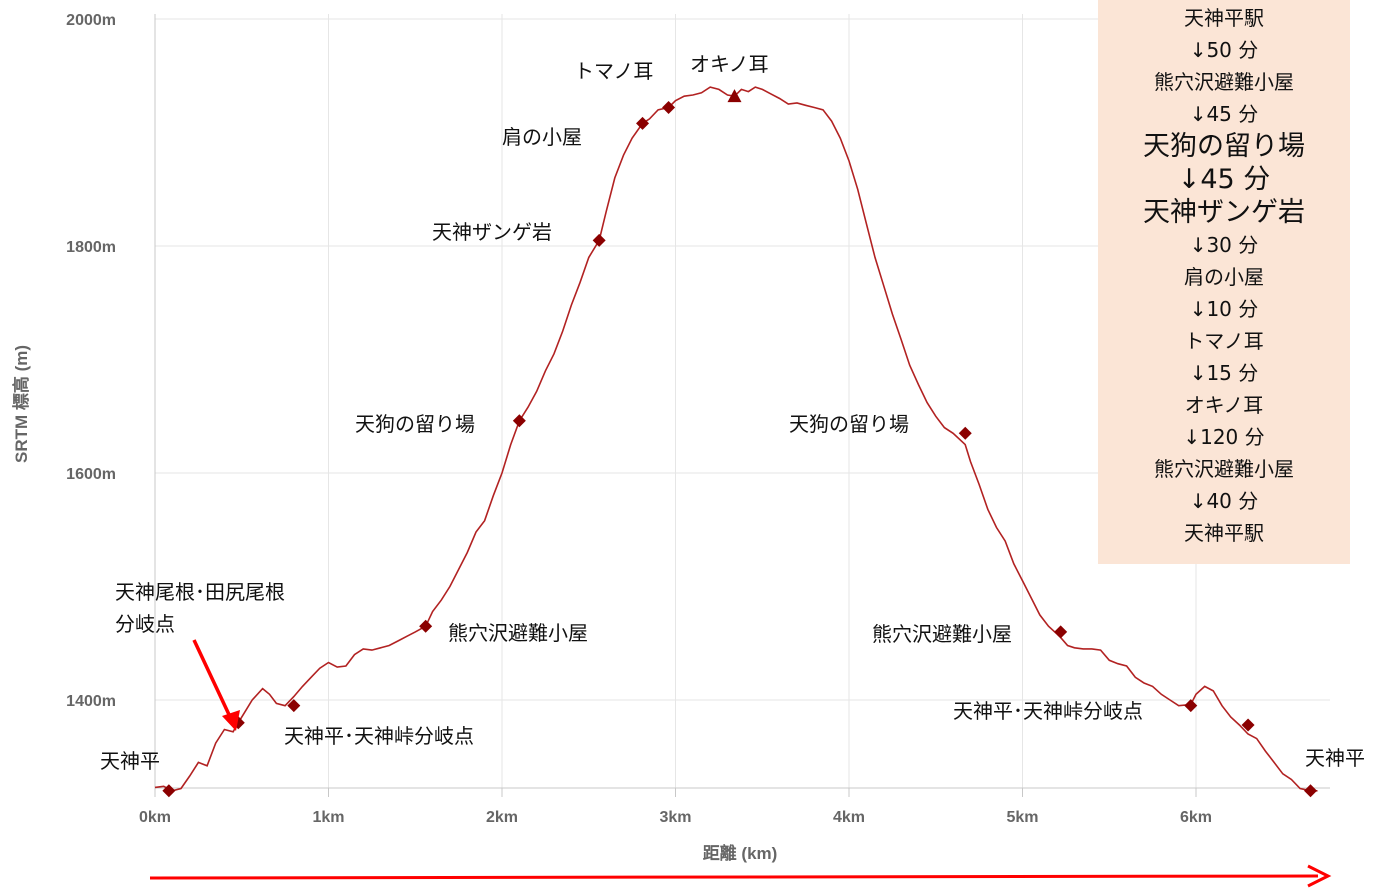 The image size is (1383, 888). Describe the element at coordinates (91, 474) in the screenshot. I see `y-tick-label: 1600m` at that location.